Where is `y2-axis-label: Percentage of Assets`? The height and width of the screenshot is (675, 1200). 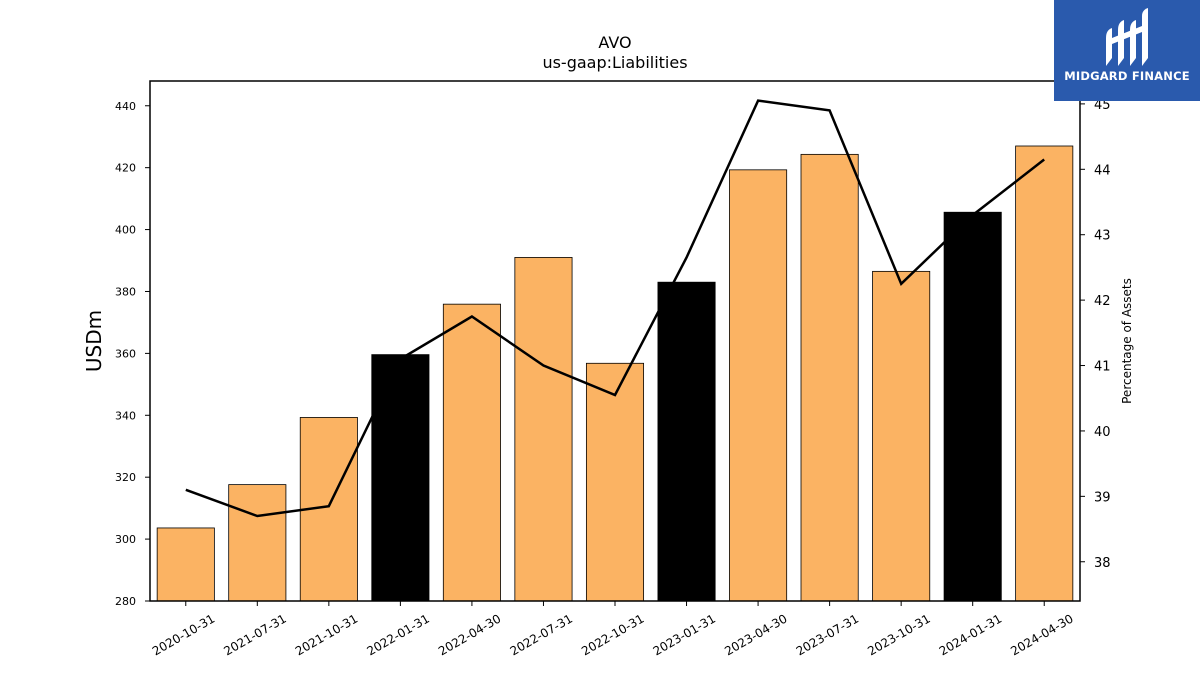
y2-axis-label: Percentage of Assets is located at coordinates (1127, 341).